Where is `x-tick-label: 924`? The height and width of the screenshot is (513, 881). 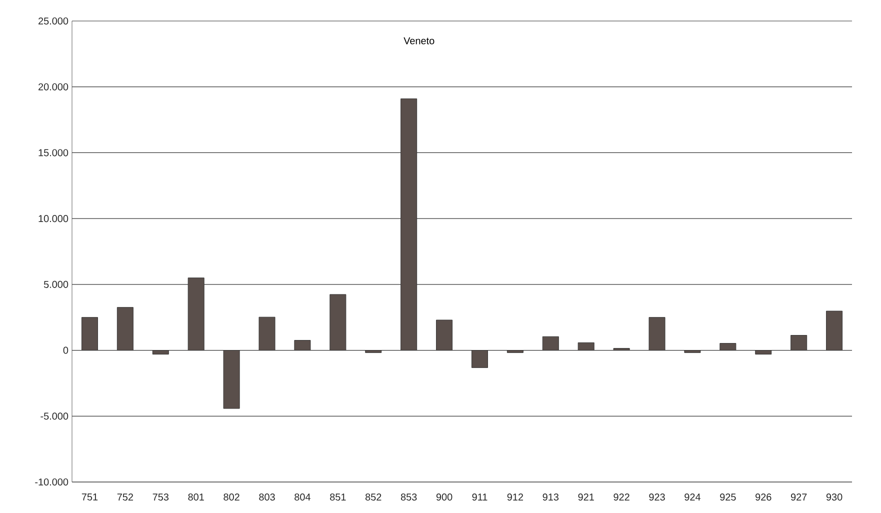
x-tick-label: 924 is located at coordinates (692, 497).